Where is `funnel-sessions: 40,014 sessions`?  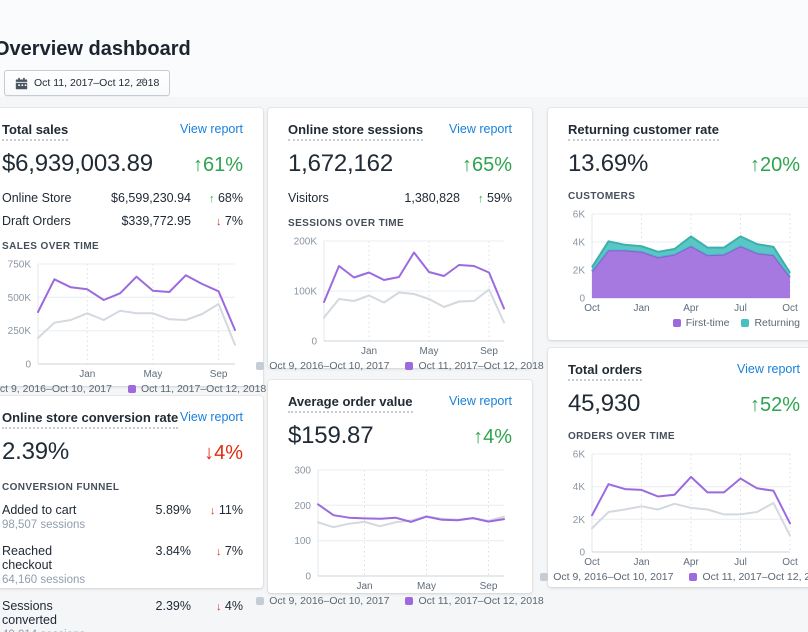 funnel-sessions: 40,014 sessions is located at coordinates (51, 630).